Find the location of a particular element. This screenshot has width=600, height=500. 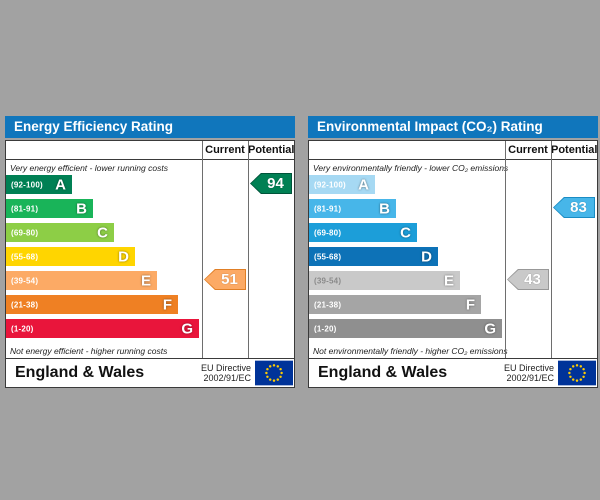

current-rating-arrow: 43 is located at coordinates (528, 279).